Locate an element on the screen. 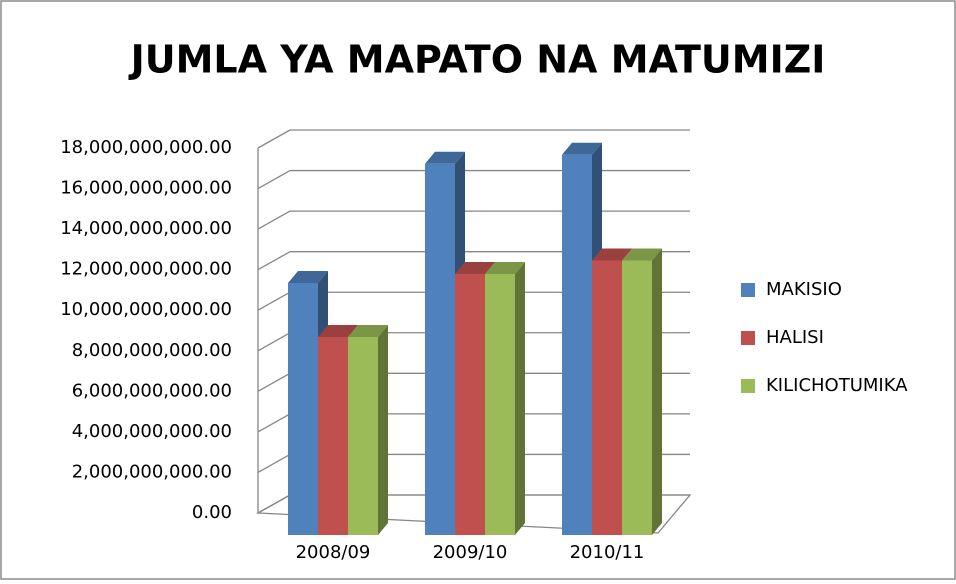 The width and height of the screenshot is (956, 584). y-tick-label: 10,000,000,000.00 is located at coordinates (146, 309).